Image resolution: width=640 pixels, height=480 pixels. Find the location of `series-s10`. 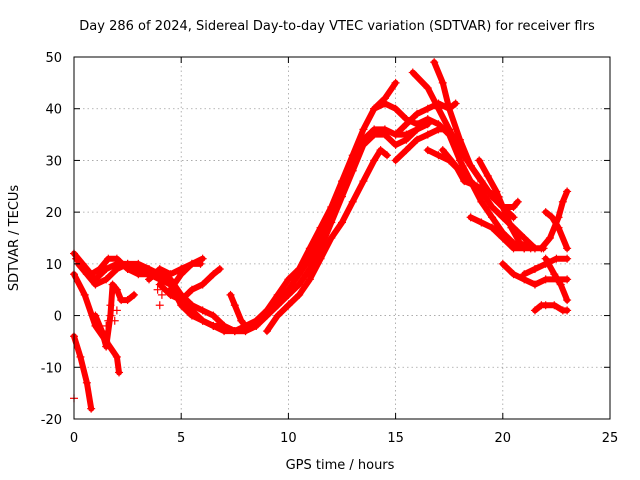

series-s10 is located at coordinates (238, 310).